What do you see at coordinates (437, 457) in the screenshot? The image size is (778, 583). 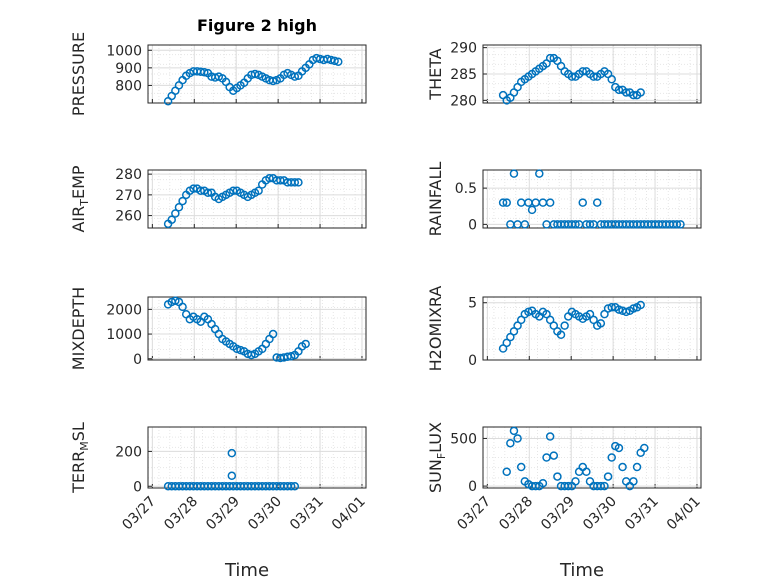 I see `y-axis-label: SUNFLUX` at bounding box center [437, 457].